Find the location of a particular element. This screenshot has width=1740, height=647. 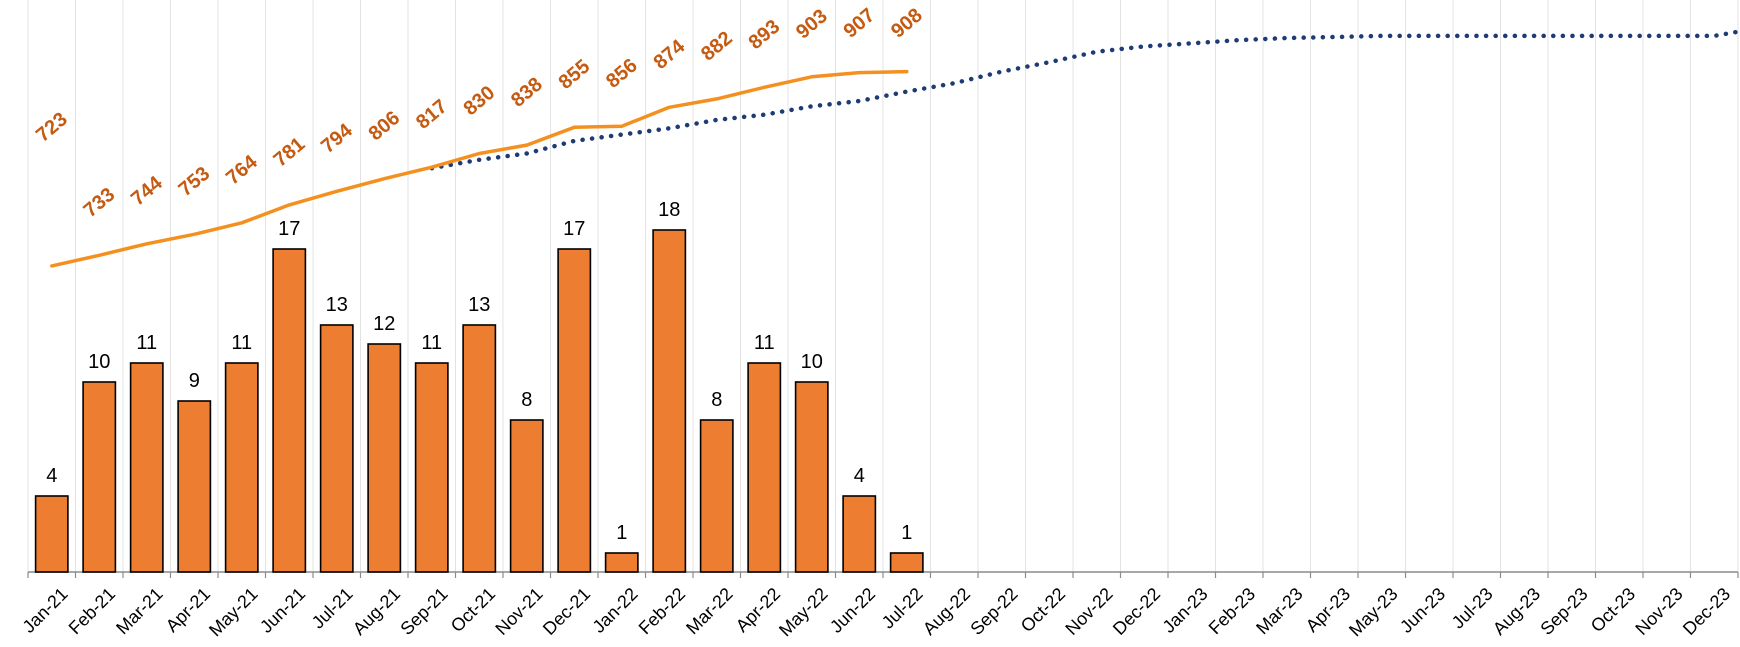

cumulative-value-label: 874 is located at coordinates (670, 54).